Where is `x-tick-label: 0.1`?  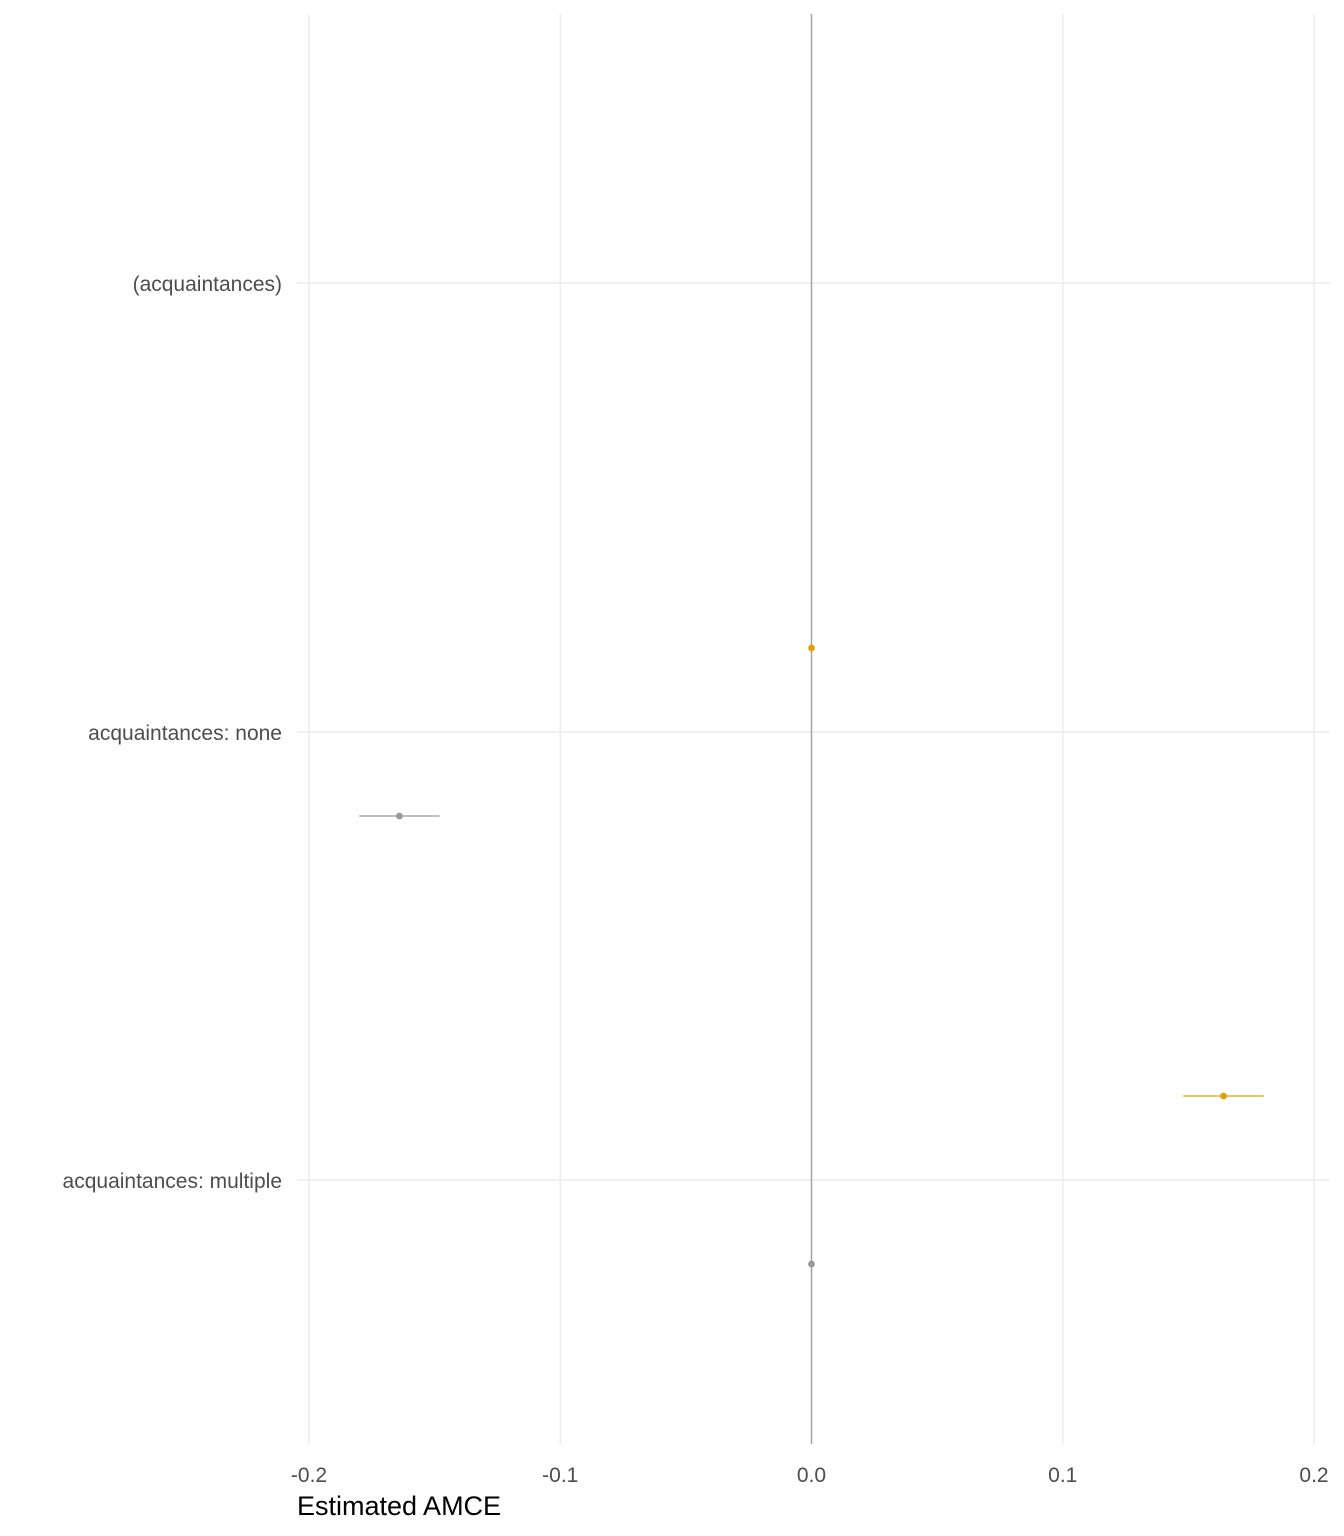
x-tick-label: 0.1 is located at coordinates (1062, 1475).